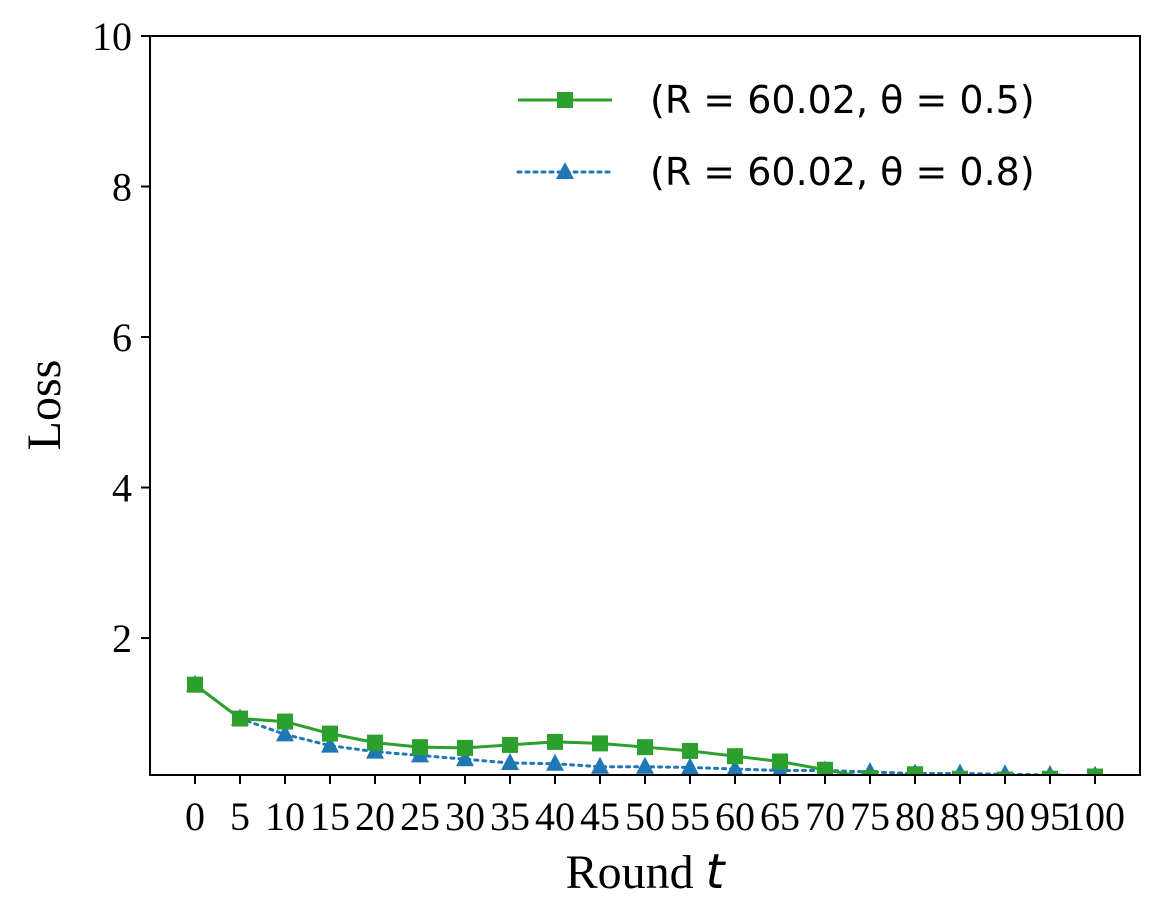 The height and width of the screenshot is (920, 1160). What do you see at coordinates (510, 816) in the screenshot?
I see `x-tick-label: 35` at bounding box center [510, 816].